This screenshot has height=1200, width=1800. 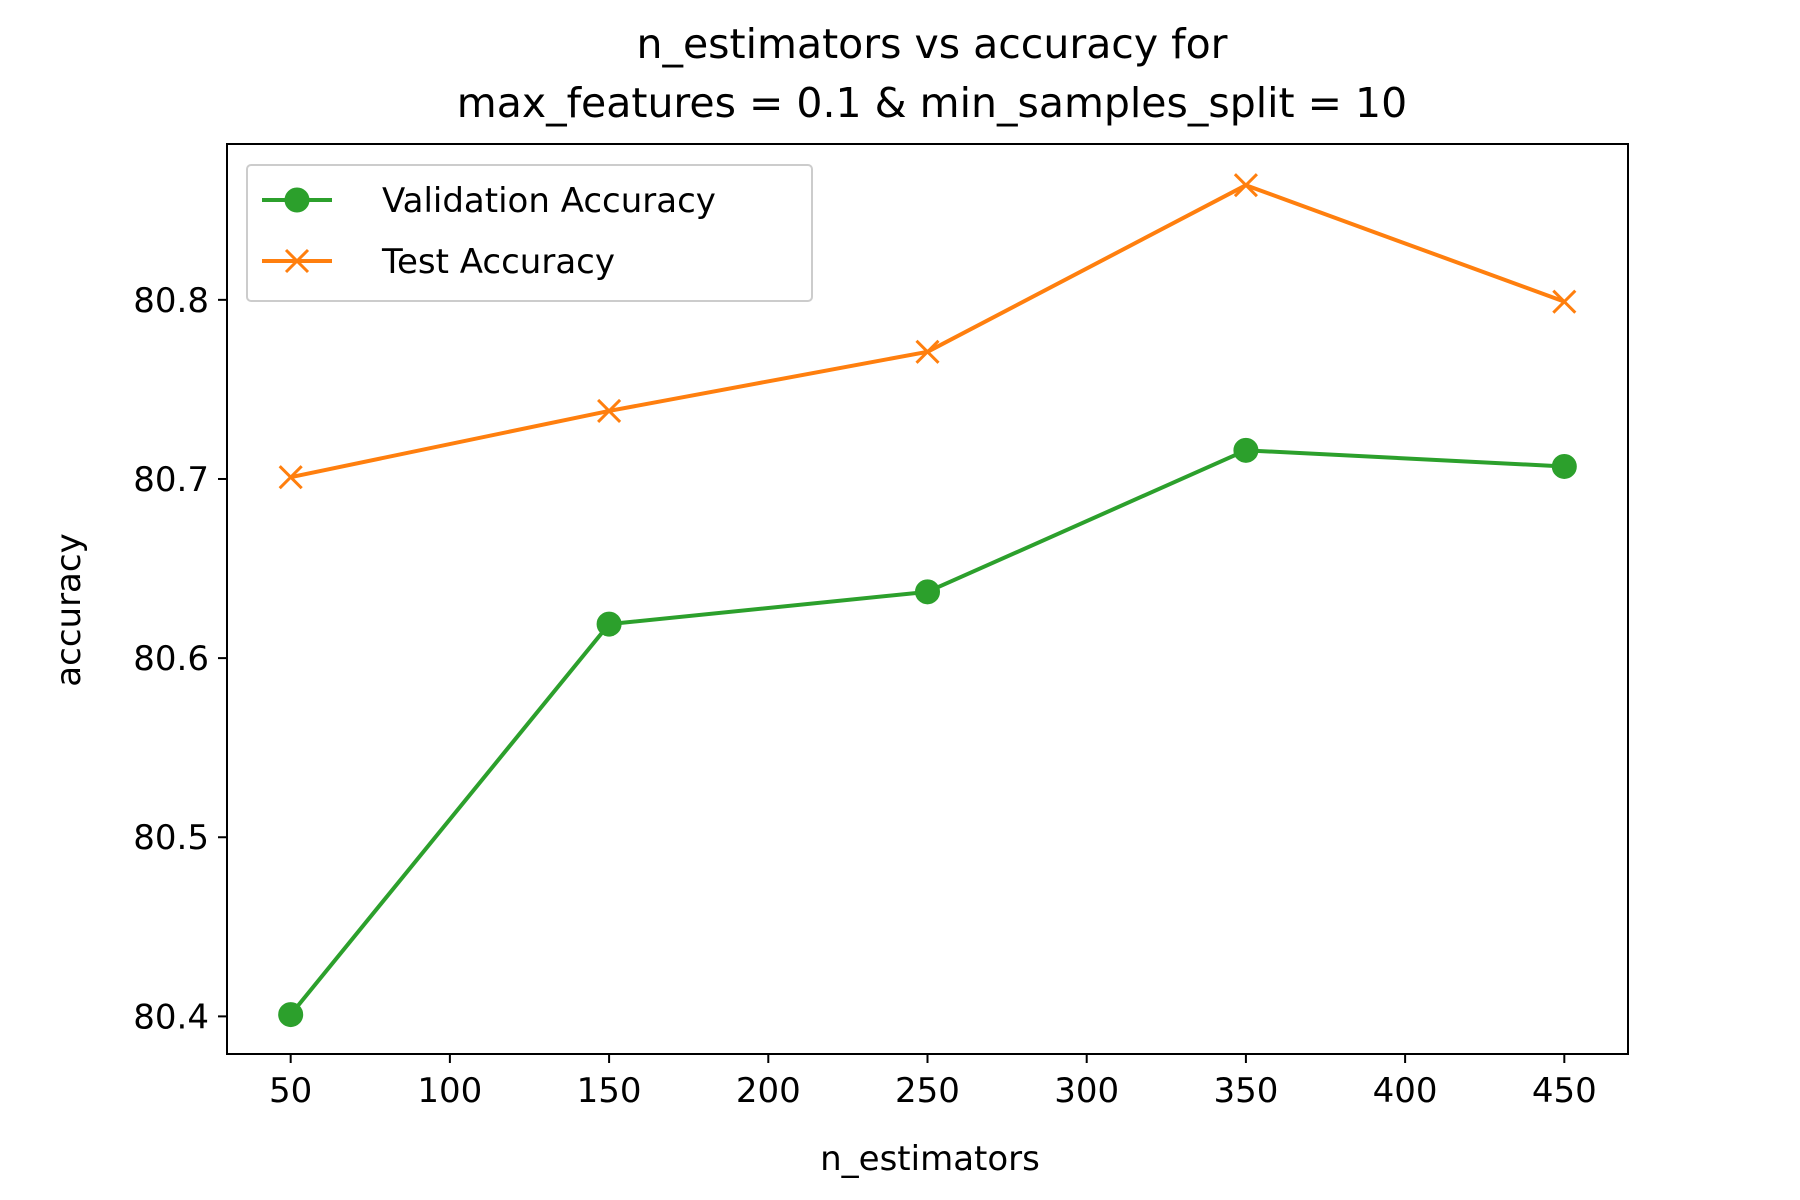 What do you see at coordinates (768, 1091) in the screenshot?
I see `x-tick-label: 200` at bounding box center [768, 1091].